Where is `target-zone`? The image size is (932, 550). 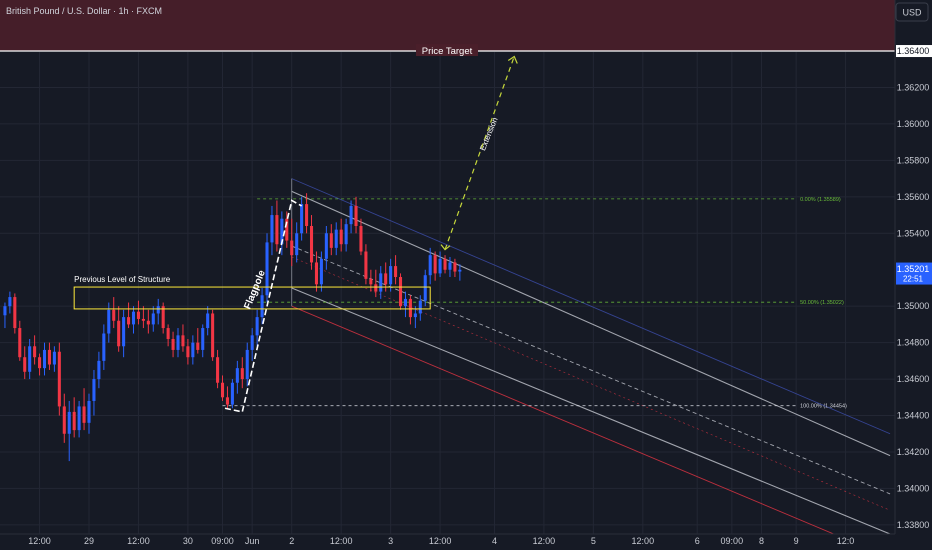
target-zone is located at coordinates (447, 26).